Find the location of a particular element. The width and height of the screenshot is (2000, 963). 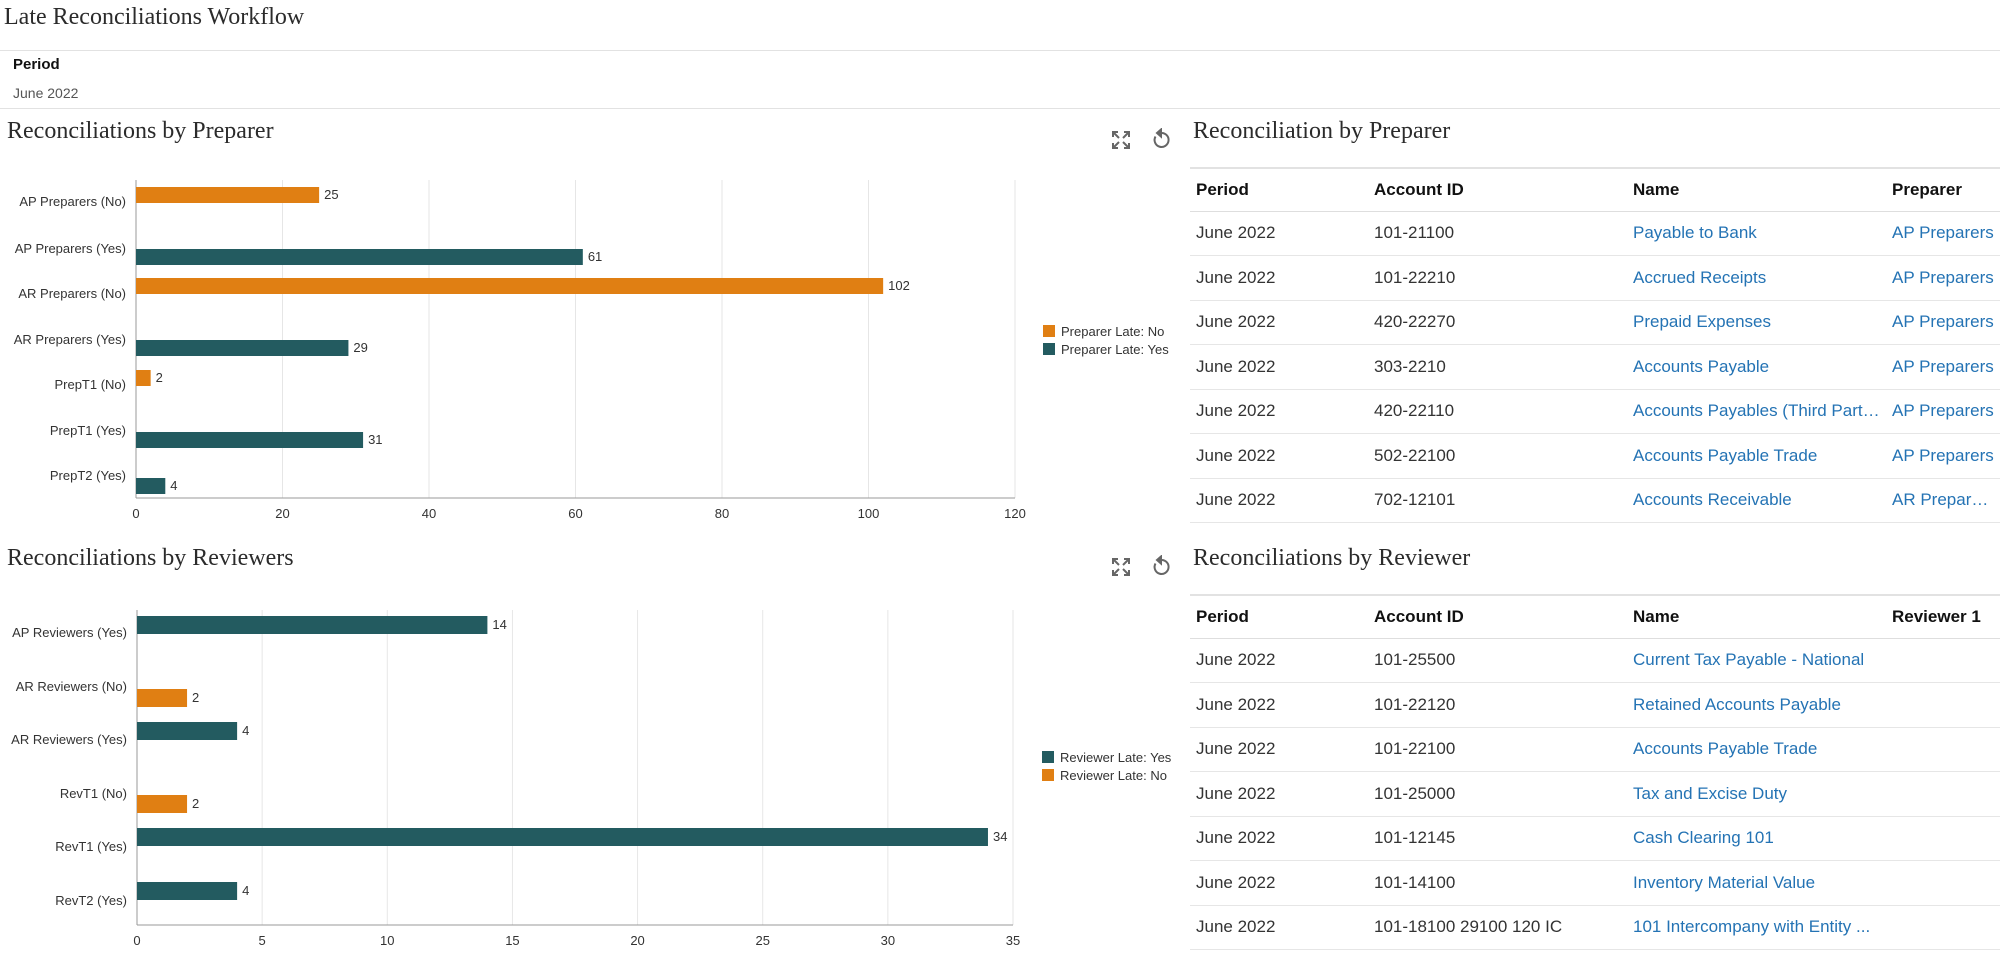

y-category-label: PrepT2 (Yes) is located at coordinates (88, 475).